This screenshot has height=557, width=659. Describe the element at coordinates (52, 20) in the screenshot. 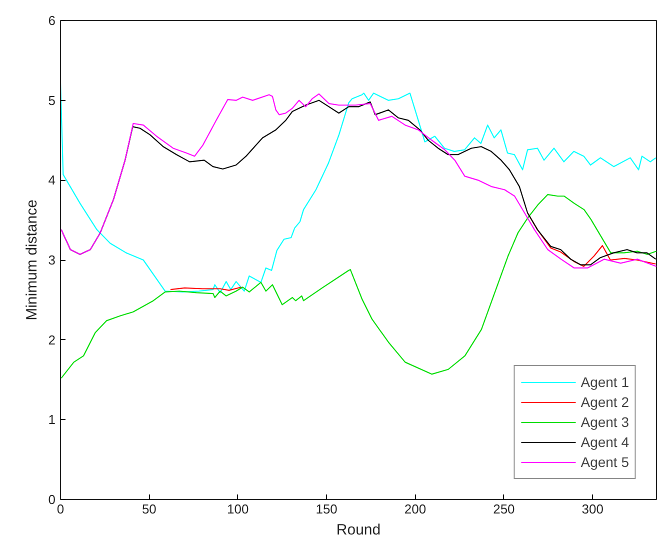

I see `y-tick-label: 6` at that location.